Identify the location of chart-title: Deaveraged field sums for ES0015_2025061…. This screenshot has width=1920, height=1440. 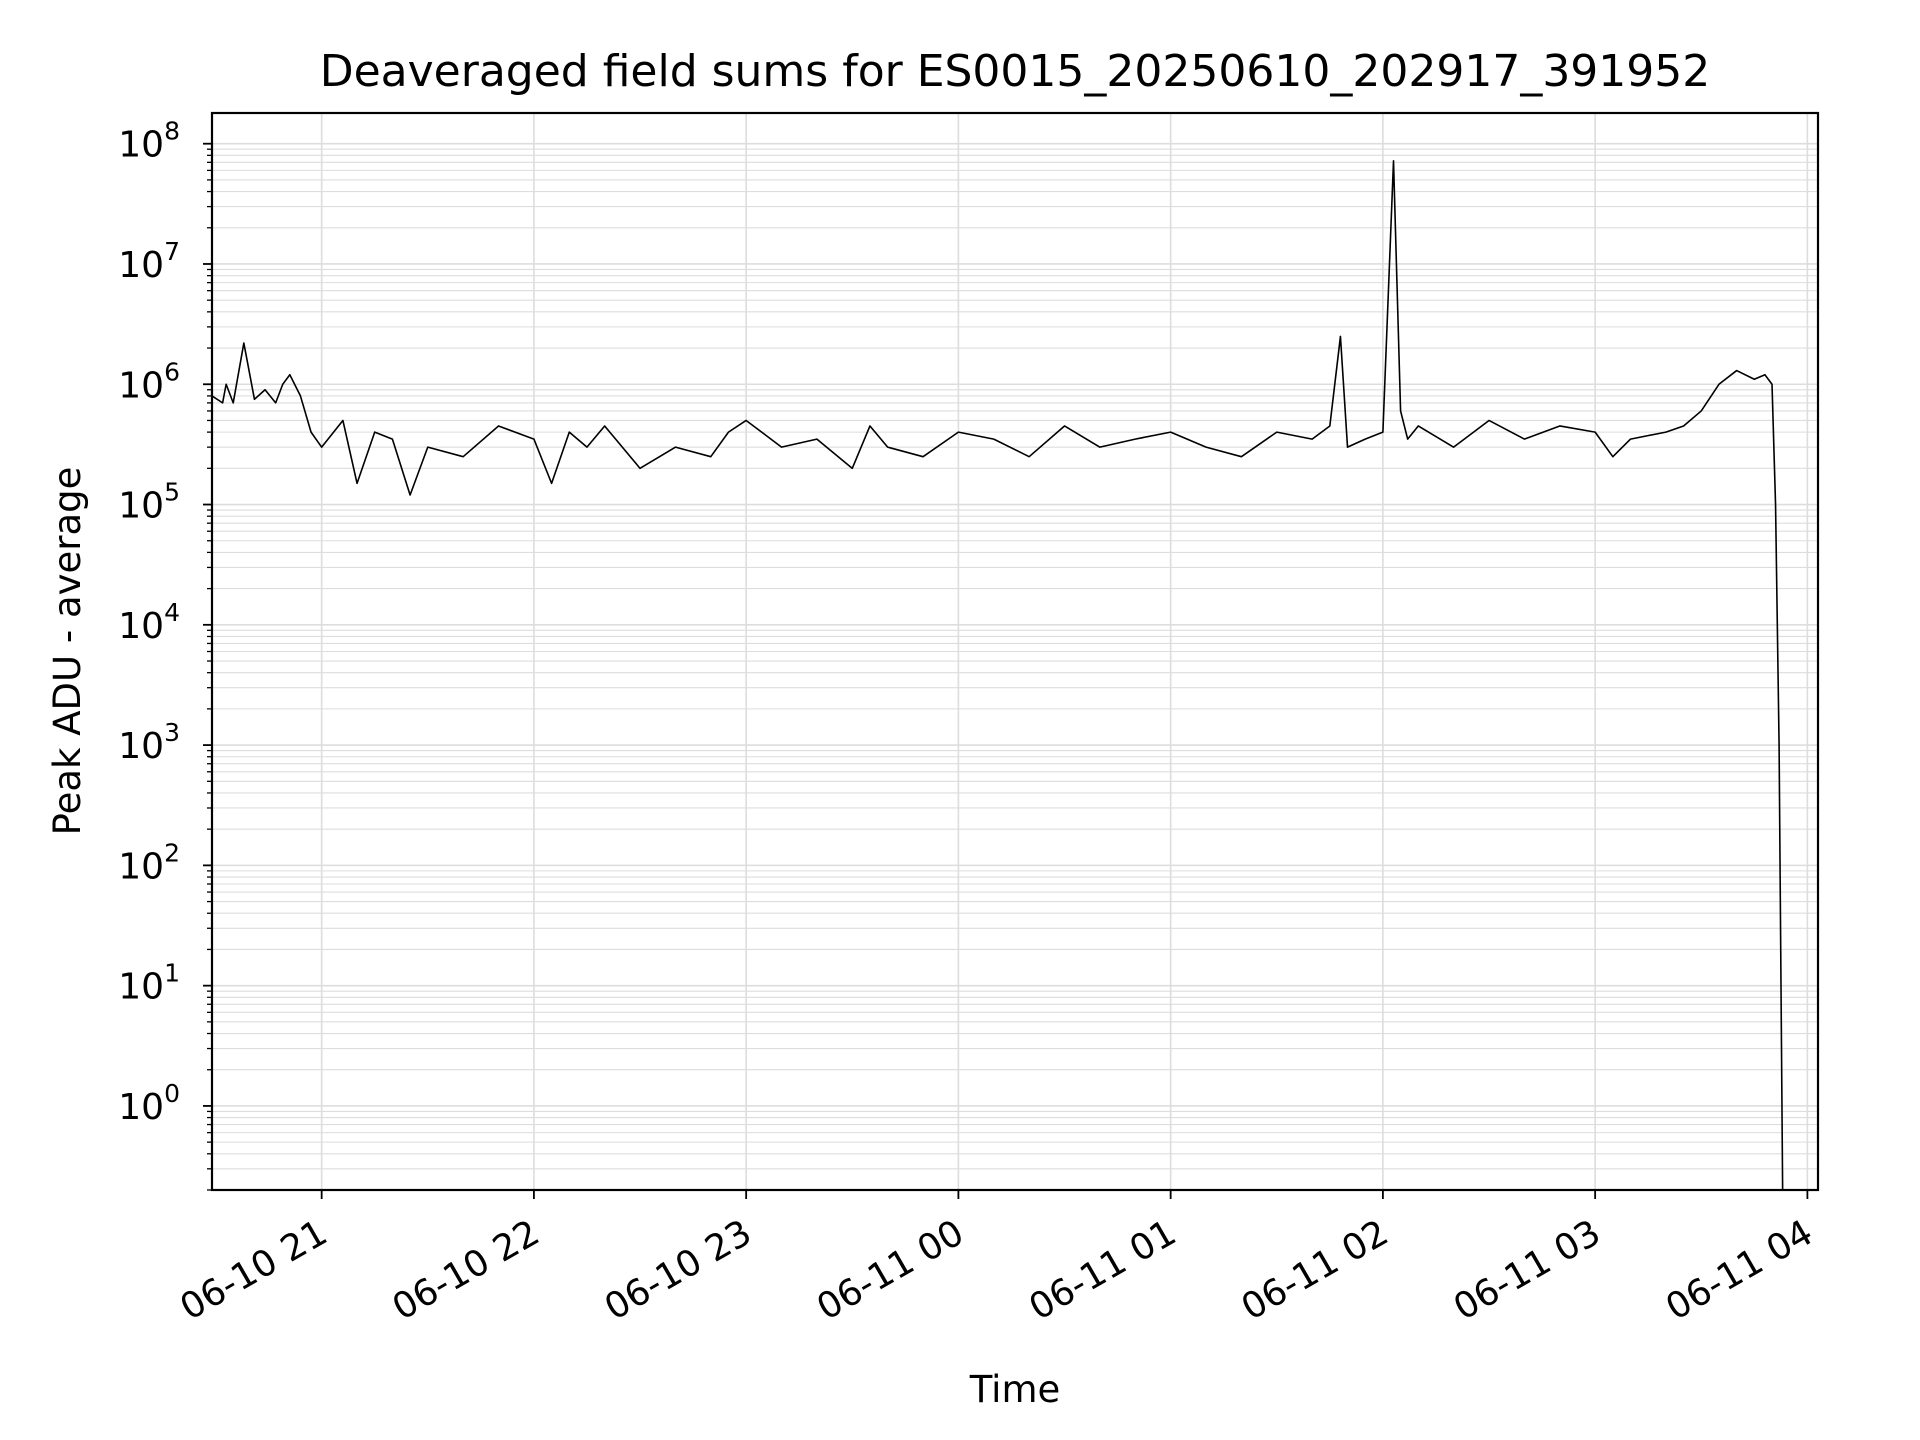
(1015, 71).